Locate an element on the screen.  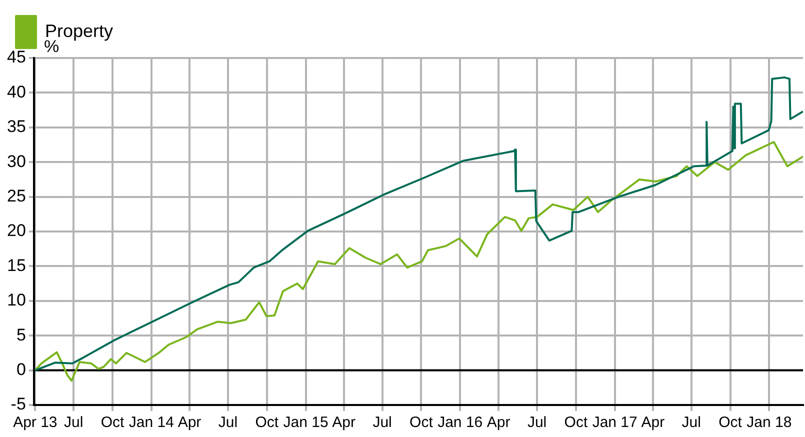
x-tick-label: Apr 13 is located at coordinates (35, 423).